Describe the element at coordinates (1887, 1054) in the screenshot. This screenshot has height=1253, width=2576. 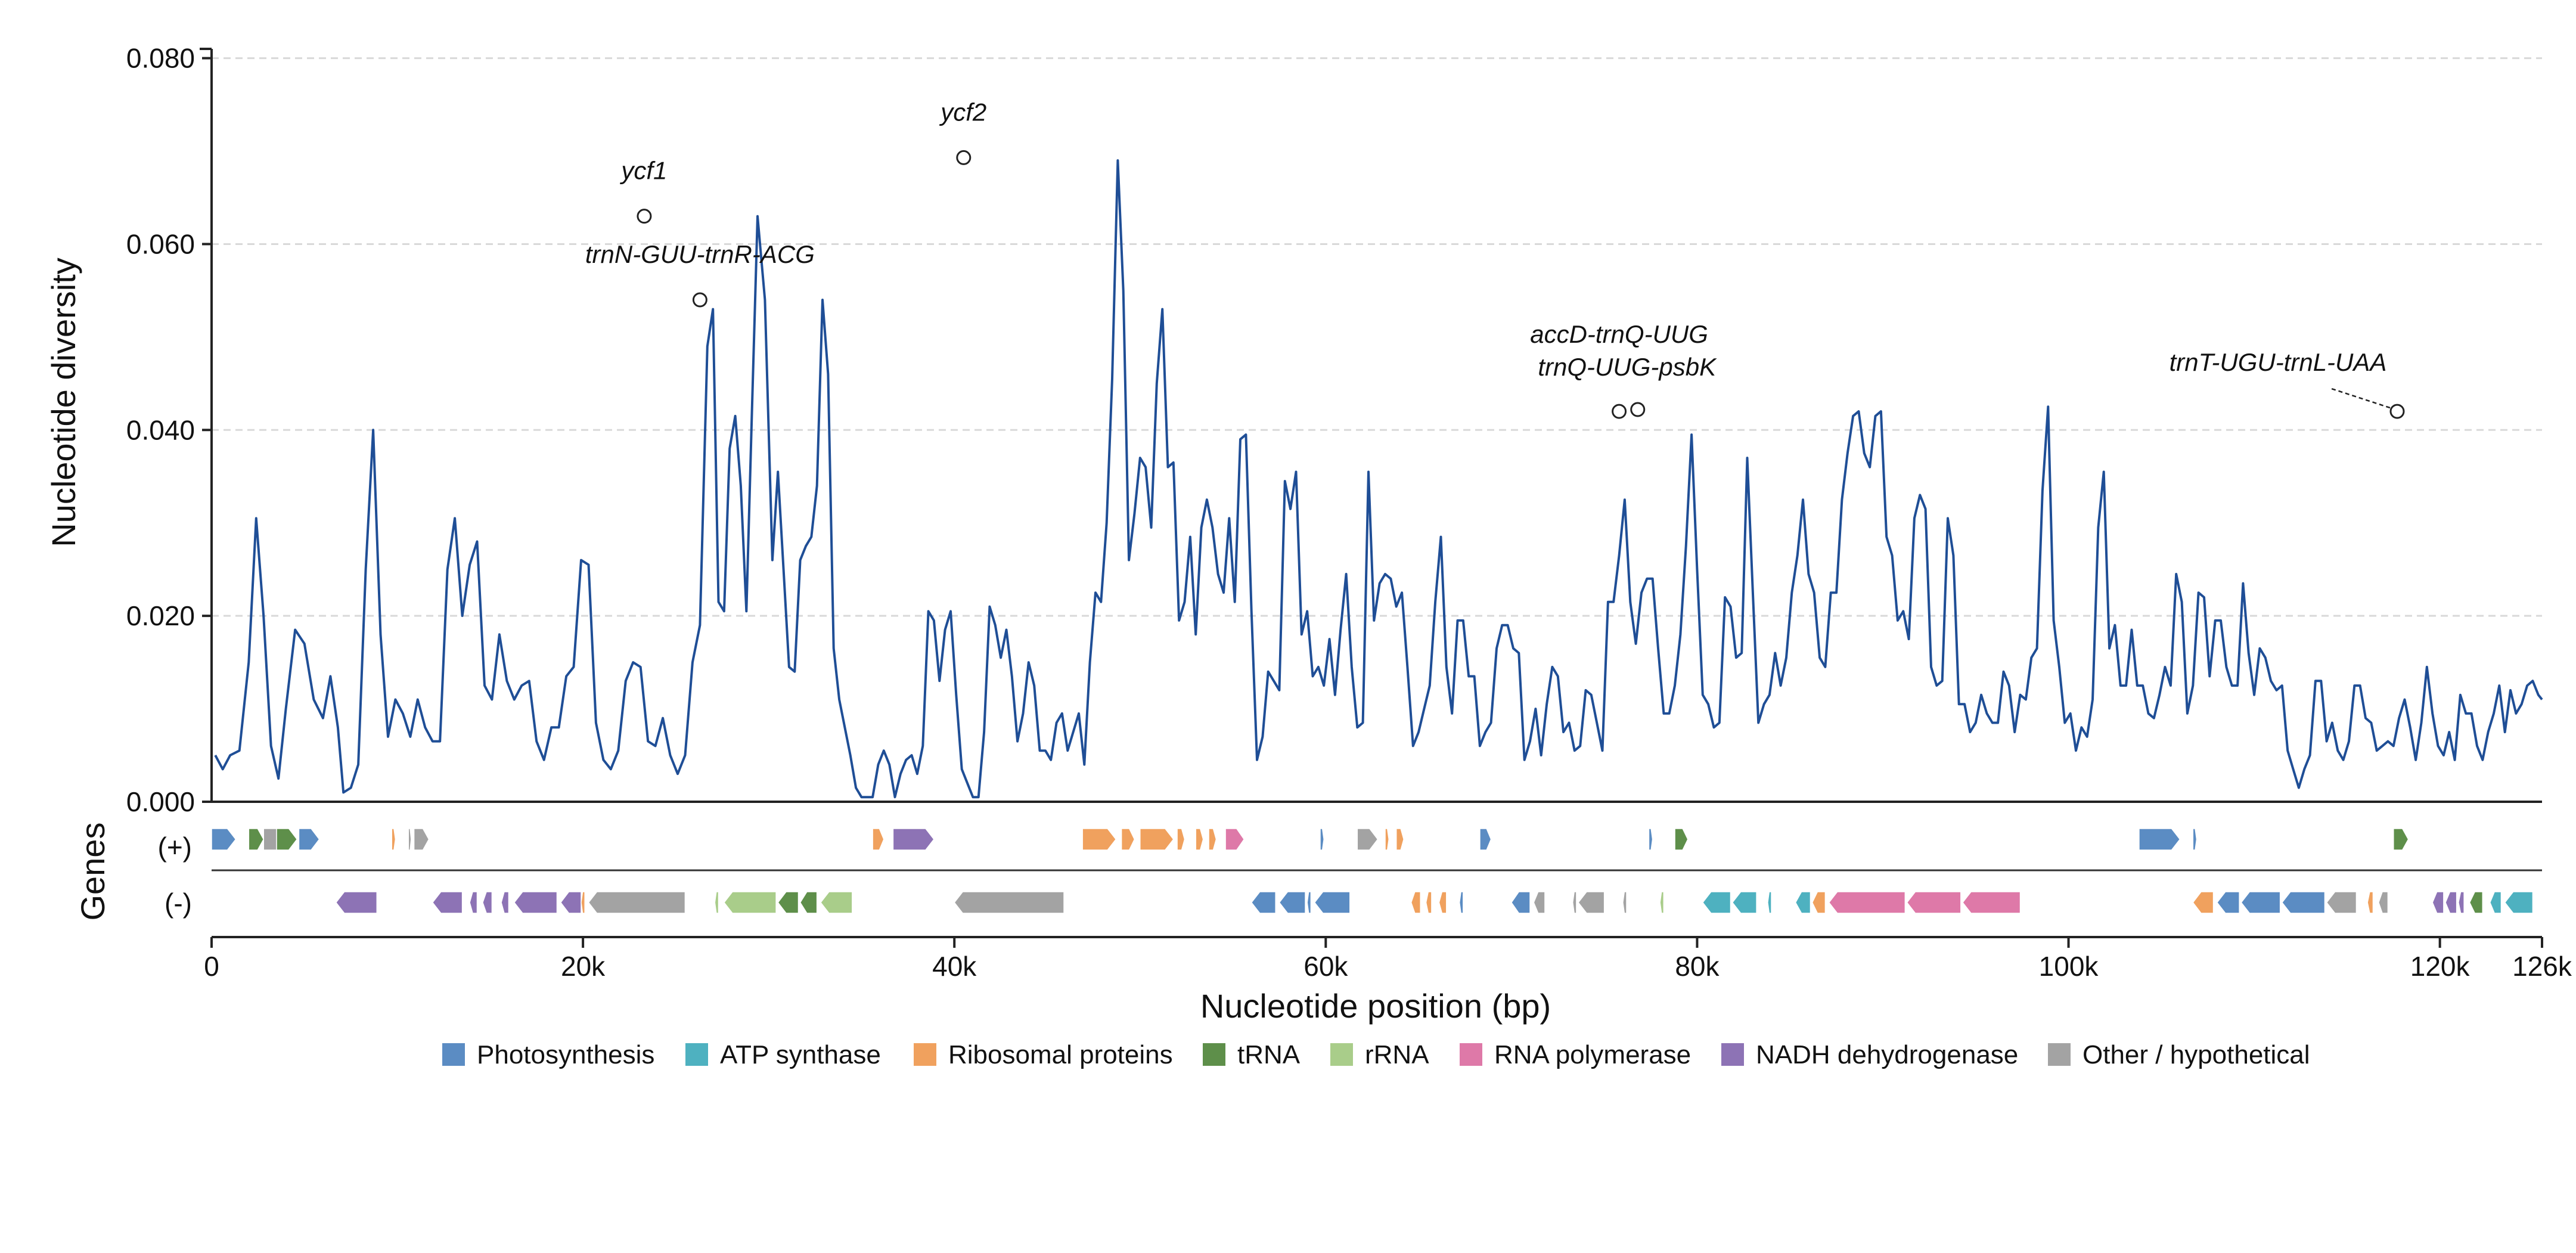
I see `legend-label: NADH dehydrogenase` at that location.